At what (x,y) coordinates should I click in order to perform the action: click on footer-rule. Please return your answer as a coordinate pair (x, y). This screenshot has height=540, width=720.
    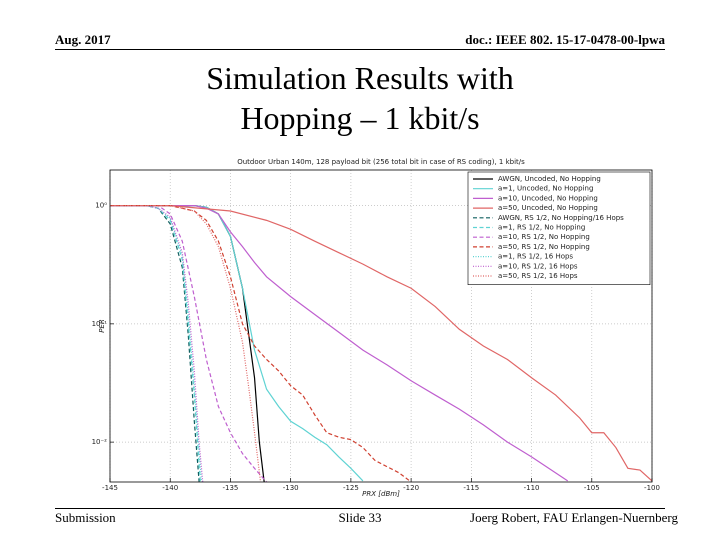
    Looking at the image, I should click on (360, 508).